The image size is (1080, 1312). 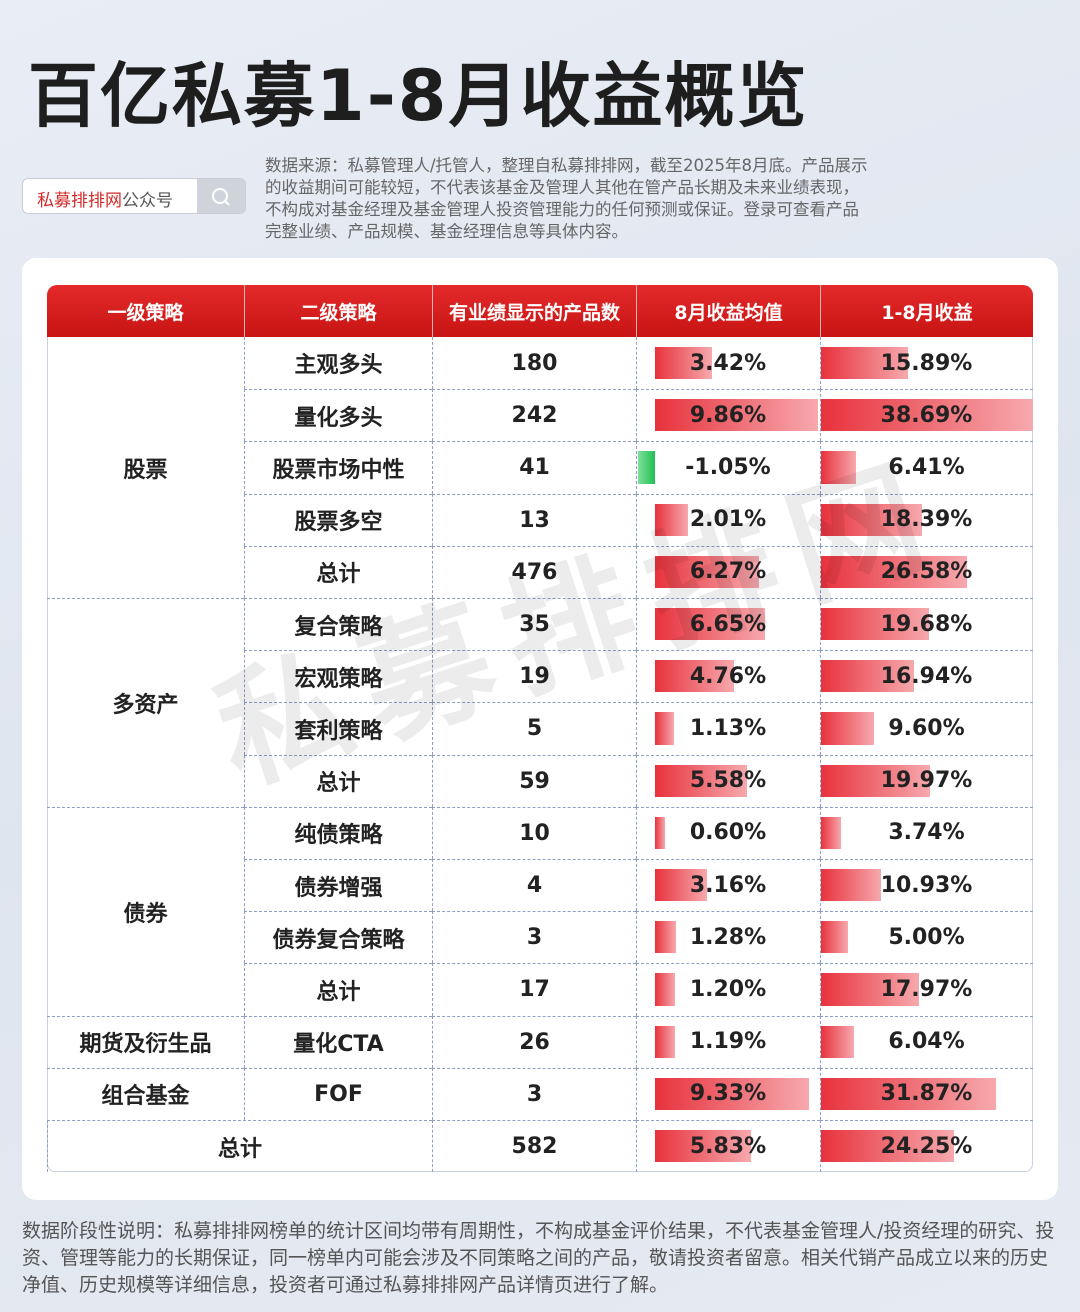 I want to click on return-value: 0.60%, so click(x=728, y=833).